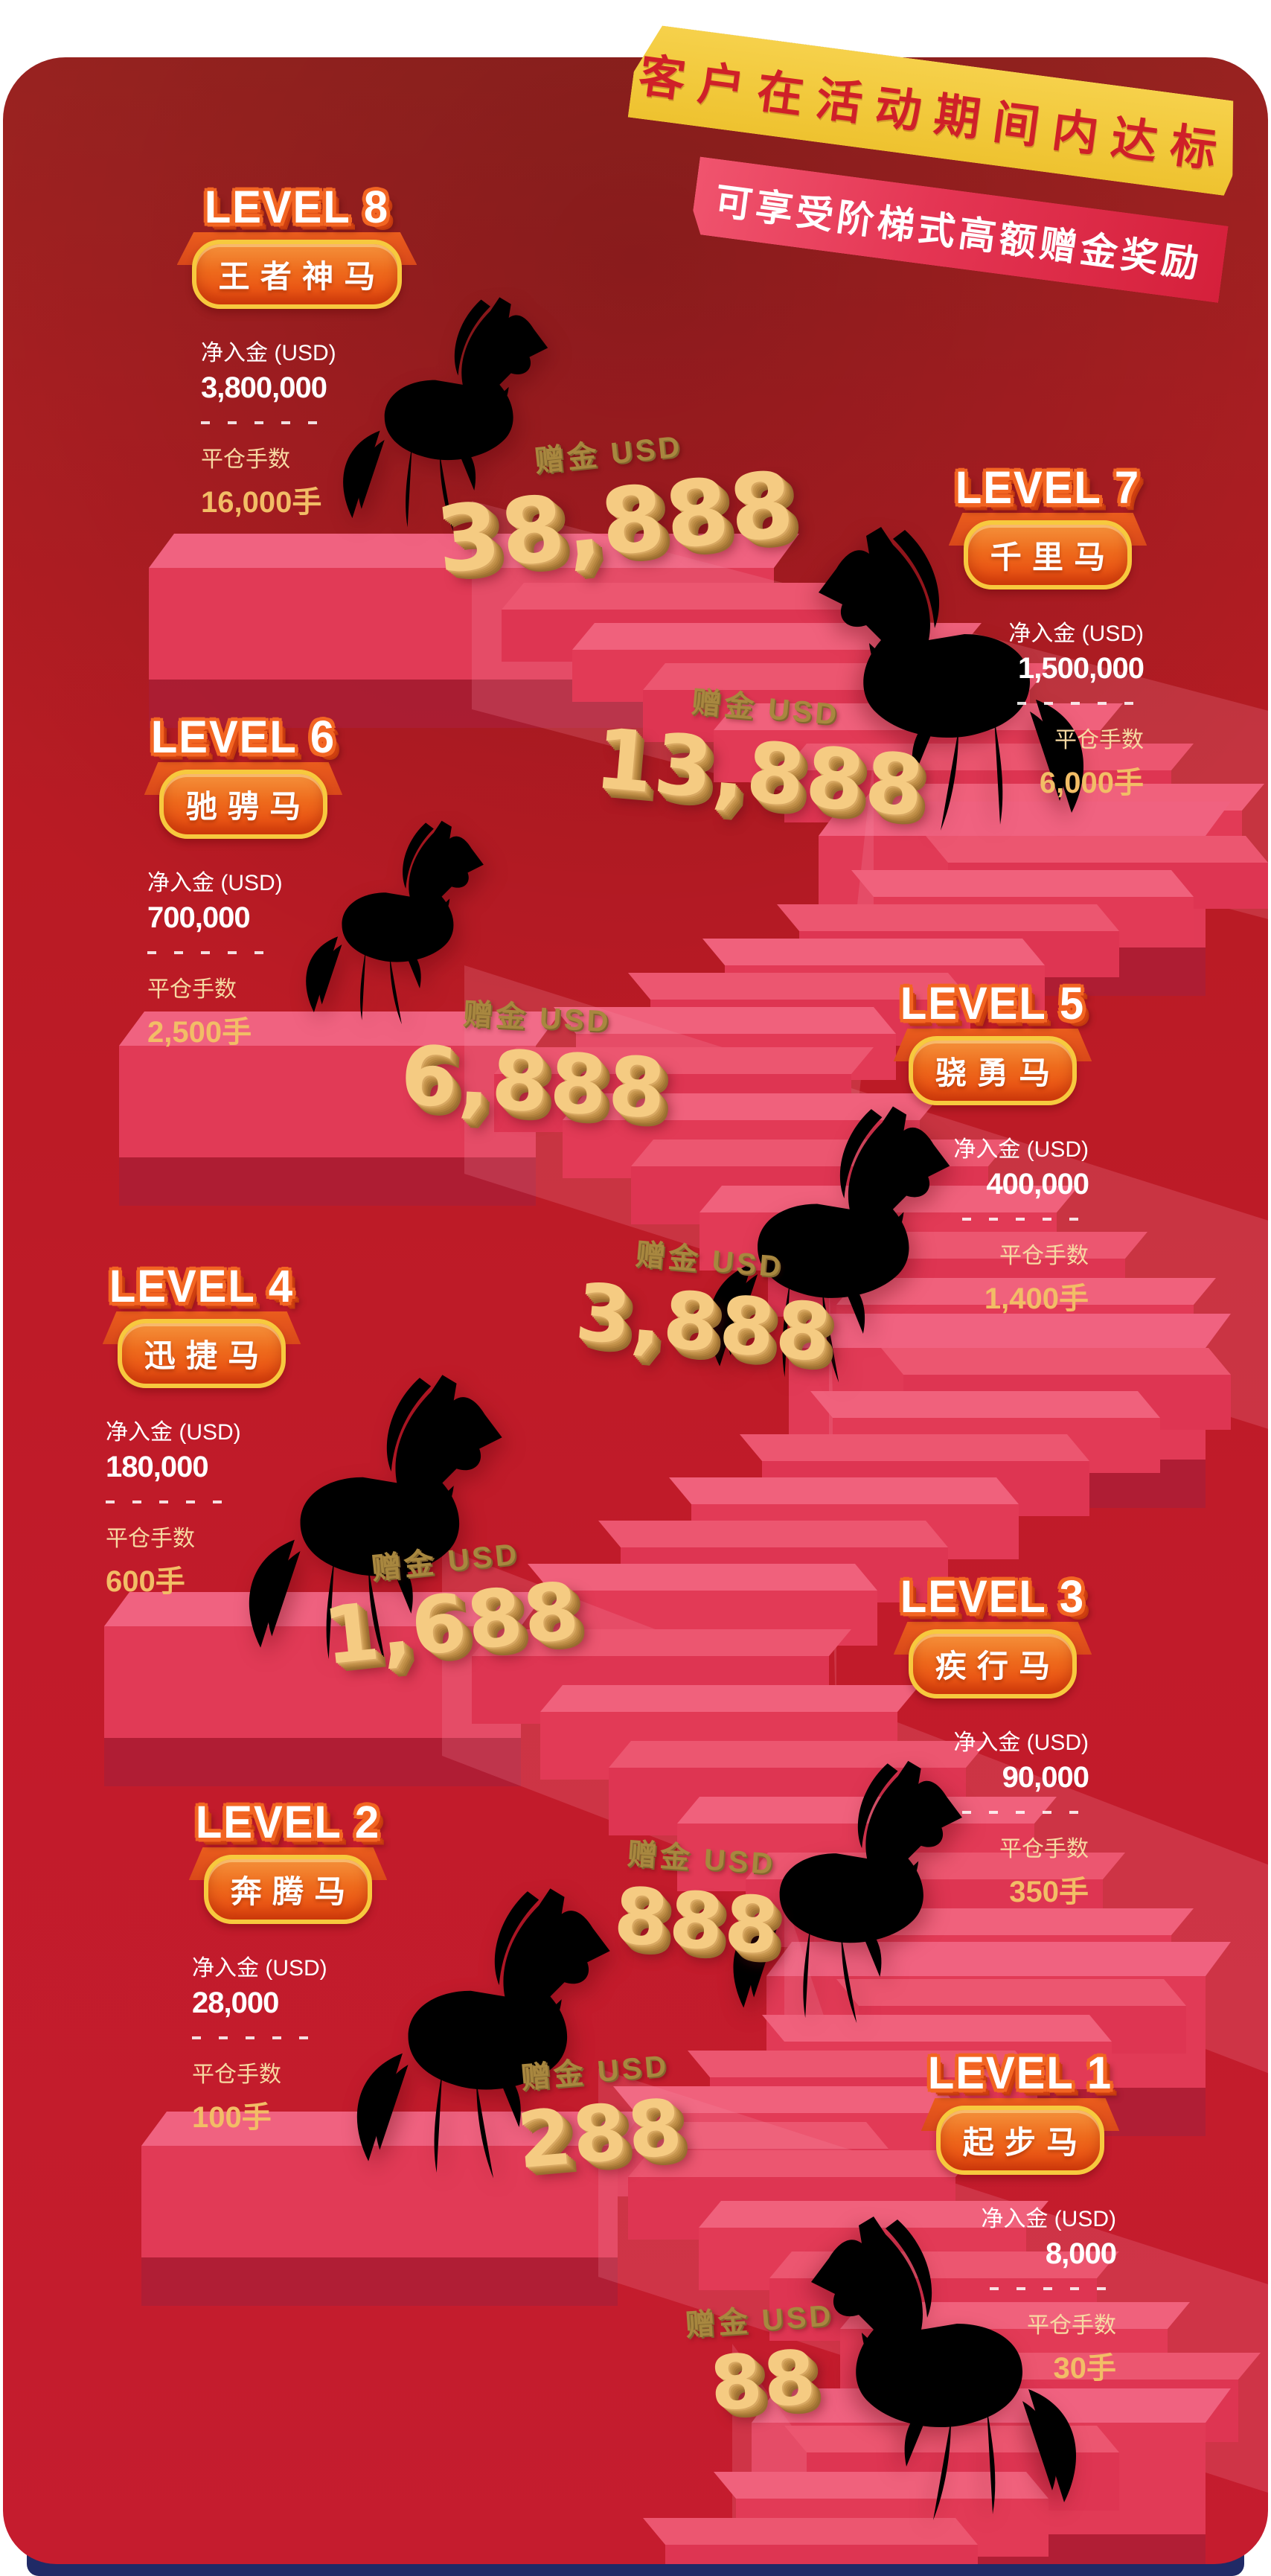 The image size is (1271, 2576). What do you see at coordinates (535, 1059) in the screenshot?
I see `bonus-level-6: 赠金 USD 6,888` at bounding box center [535, 1059].